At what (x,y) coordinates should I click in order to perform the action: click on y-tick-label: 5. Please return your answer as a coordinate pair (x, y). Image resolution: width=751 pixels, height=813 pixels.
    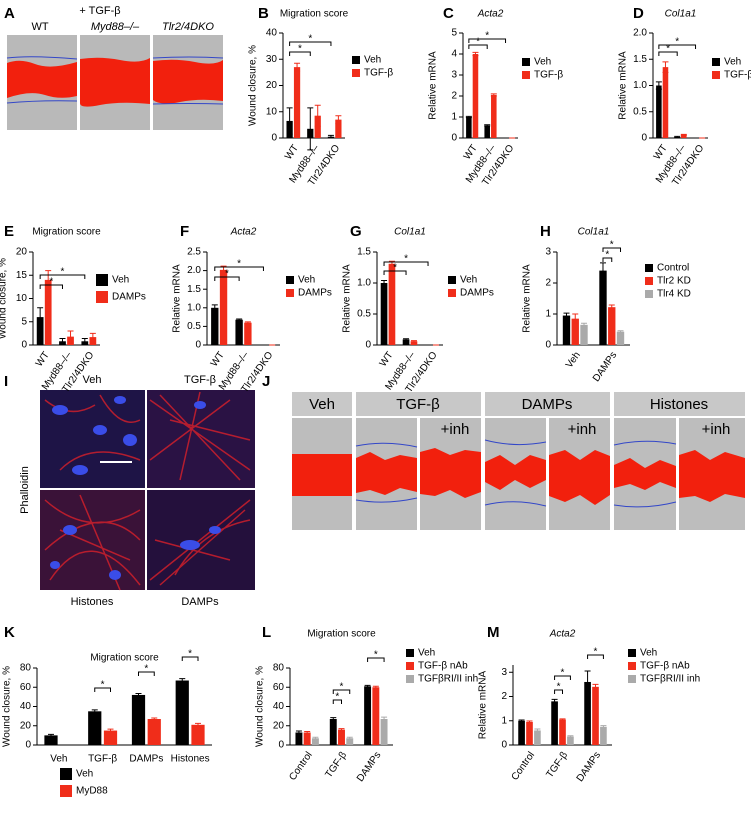
    Looking at the image, I should click on (24, 321).